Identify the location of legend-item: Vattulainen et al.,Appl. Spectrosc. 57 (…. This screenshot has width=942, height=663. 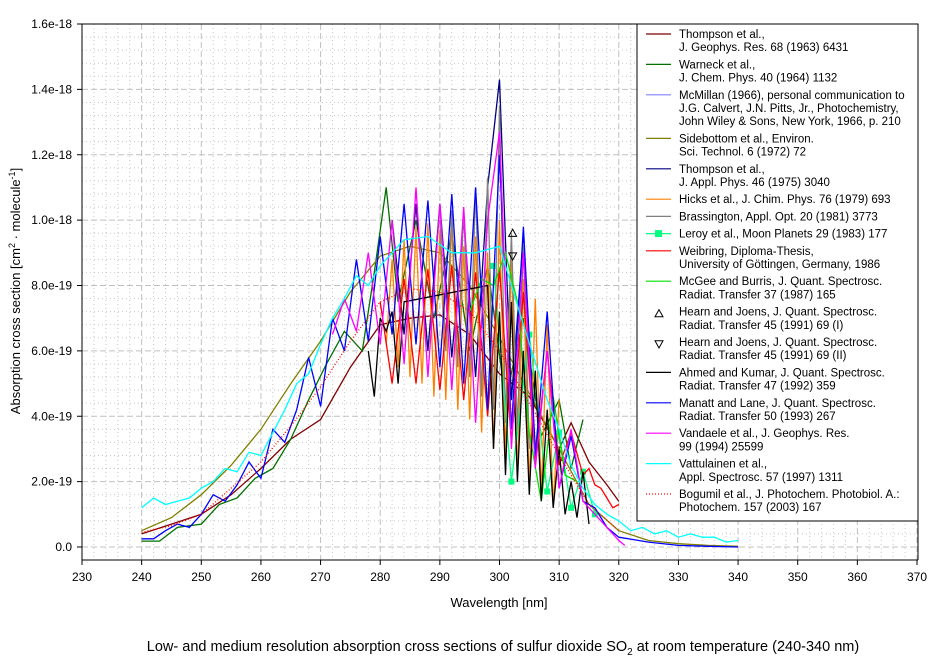
(744, 471).